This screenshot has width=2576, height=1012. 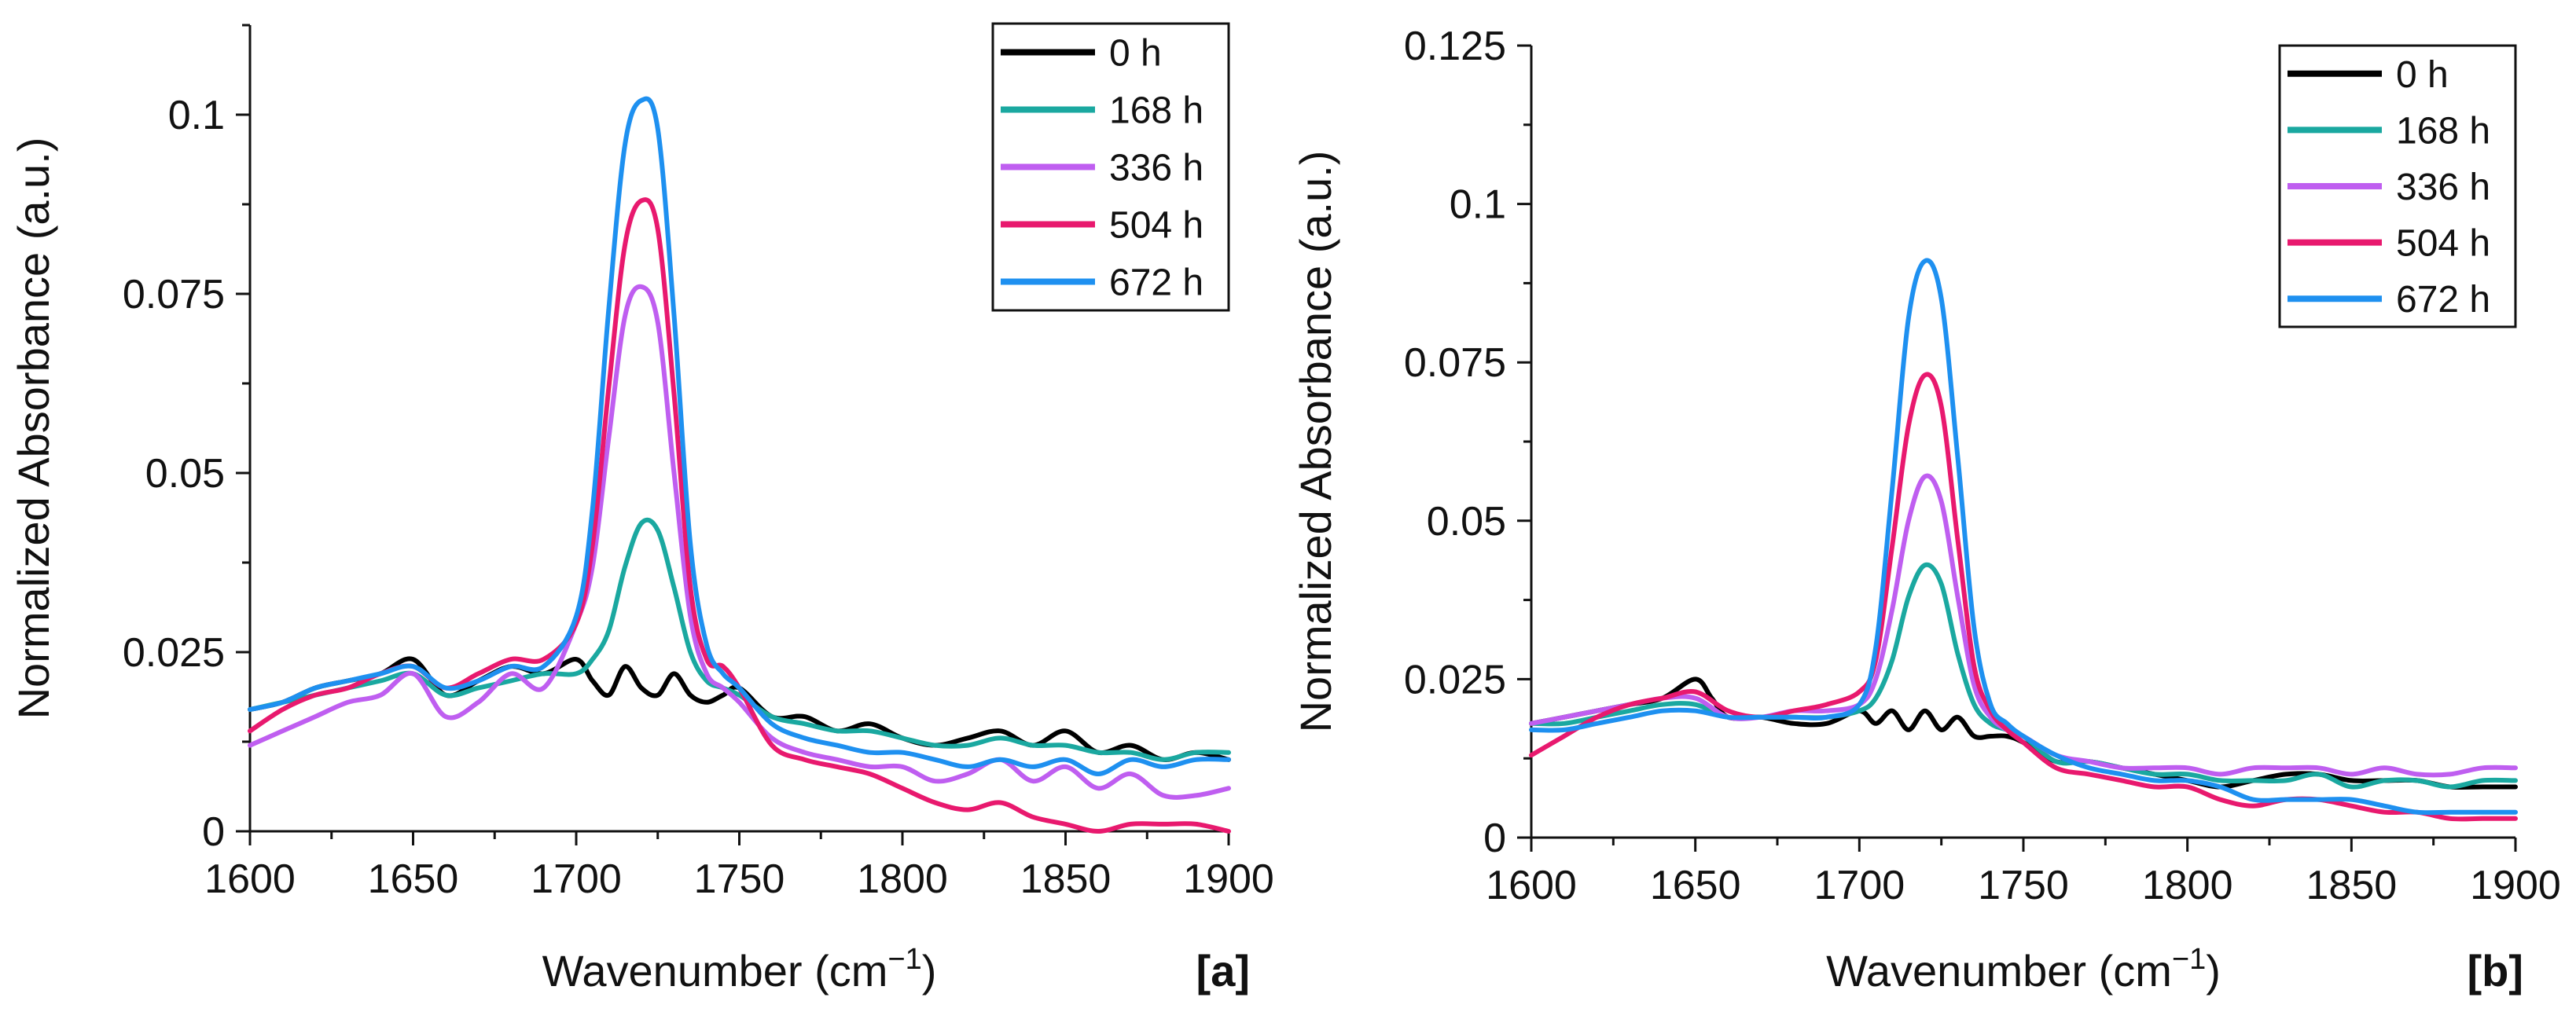 I want to click on series-line-336h, so click(x=2023, y=625).